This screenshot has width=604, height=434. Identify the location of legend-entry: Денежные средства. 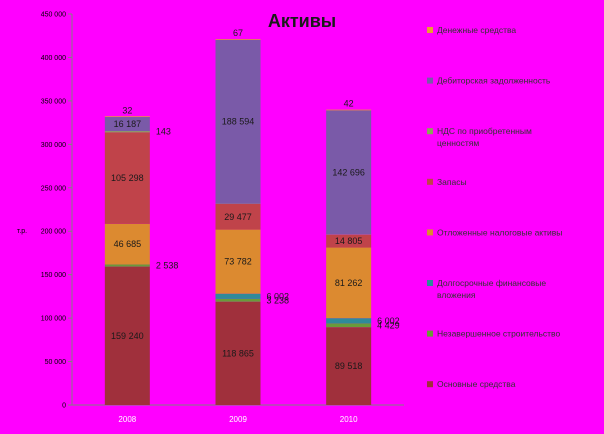
(476, 30).